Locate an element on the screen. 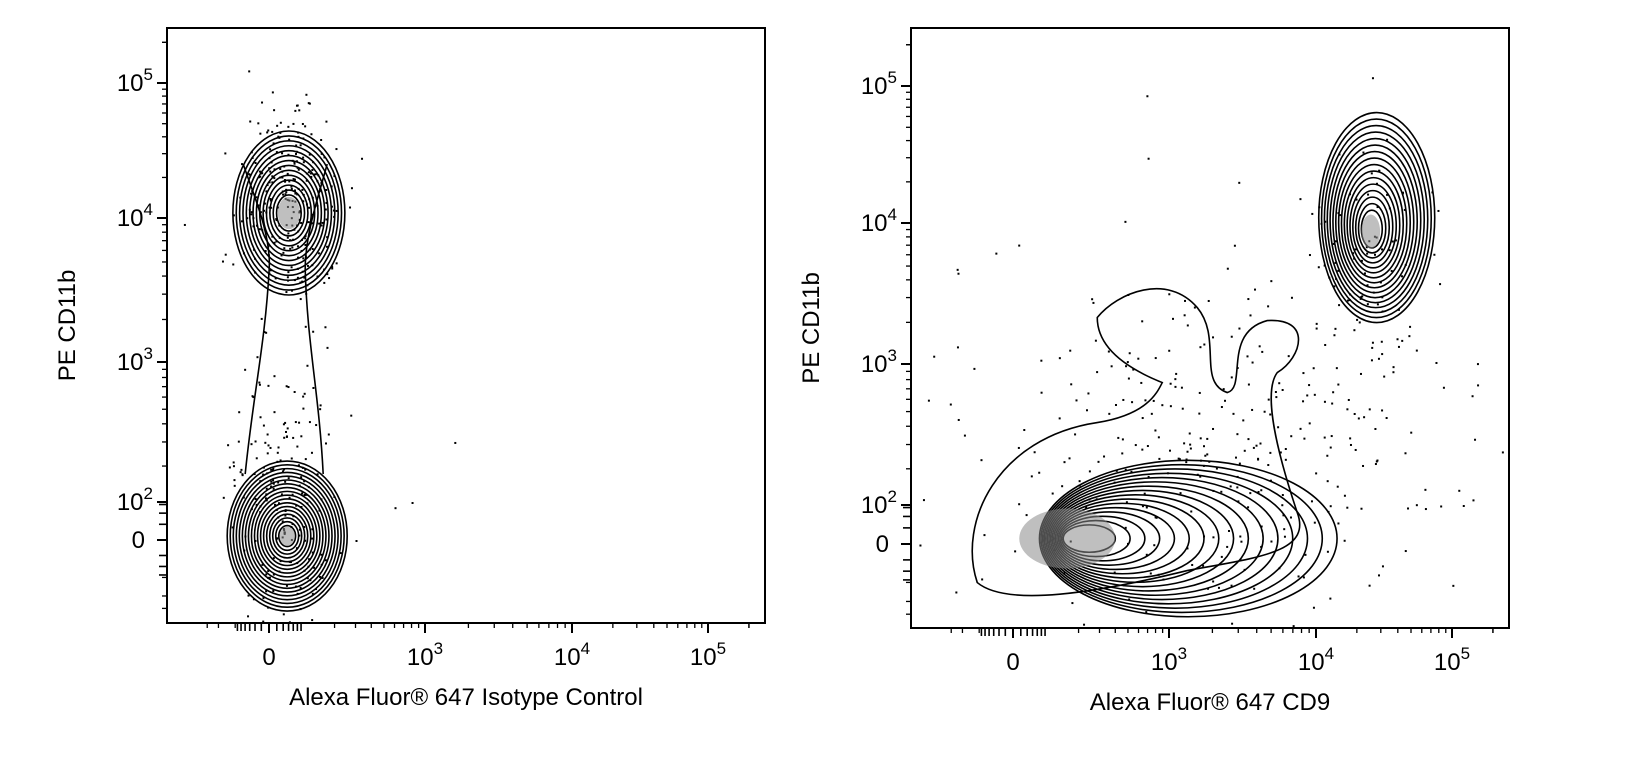 This screenshot has width=1640, height=774. y-tick-label: 105 is located at coordinates (879, 84).